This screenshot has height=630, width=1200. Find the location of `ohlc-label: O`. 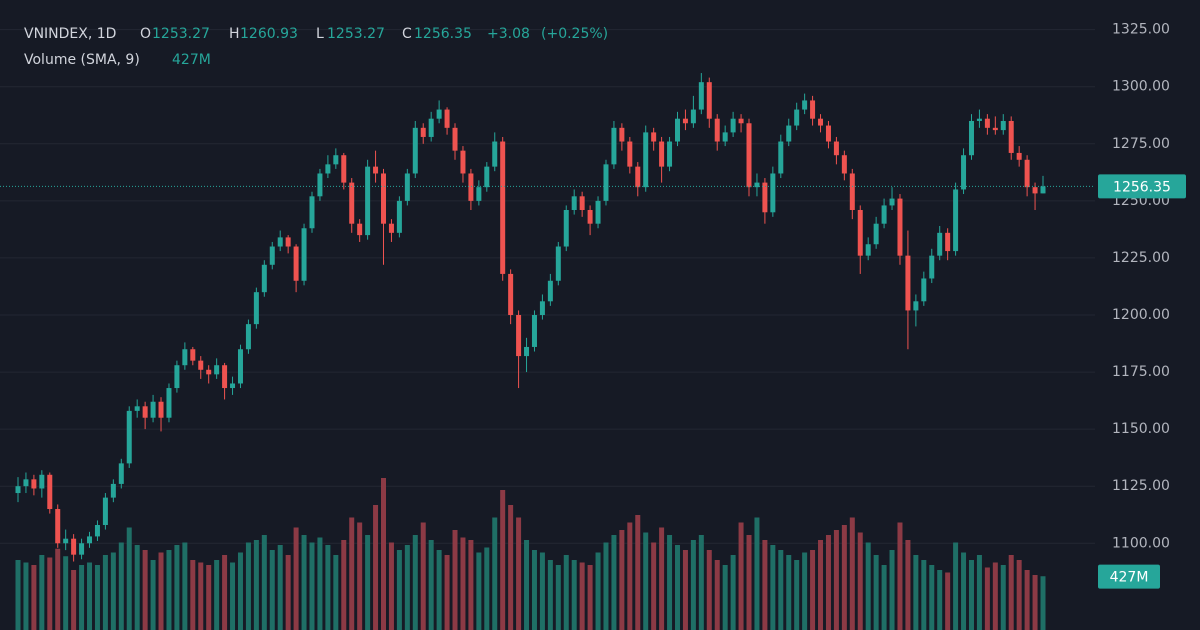

ohlc-label: O is located at coordinates (145, 34).